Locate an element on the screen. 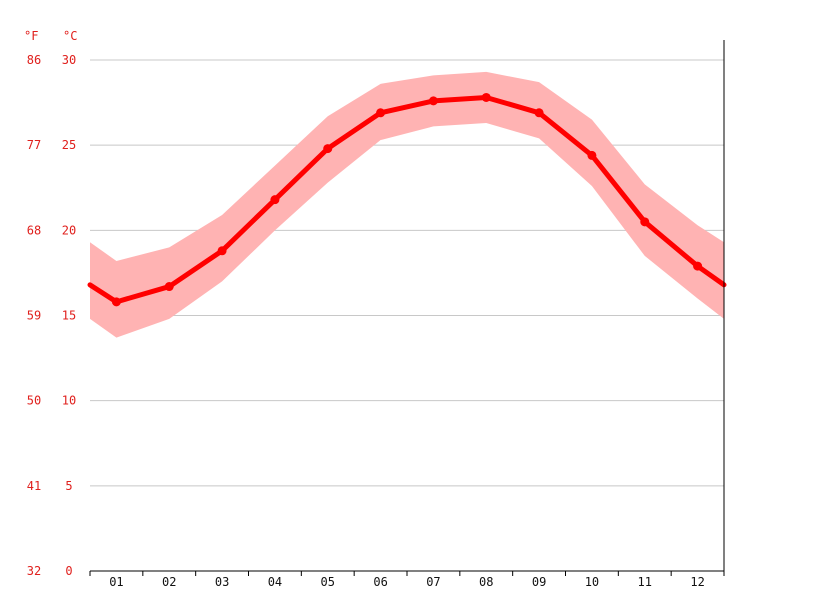  y-tick-celsius: 25 is located at coordinates (69, 145).